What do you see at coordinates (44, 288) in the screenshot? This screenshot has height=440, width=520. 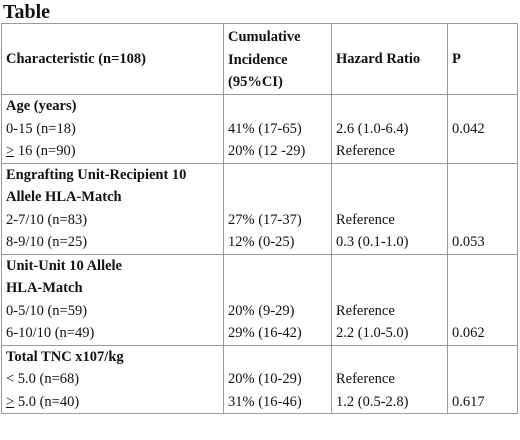 I see `section-heading: HLA-Match` at bounding box center [44, 288].